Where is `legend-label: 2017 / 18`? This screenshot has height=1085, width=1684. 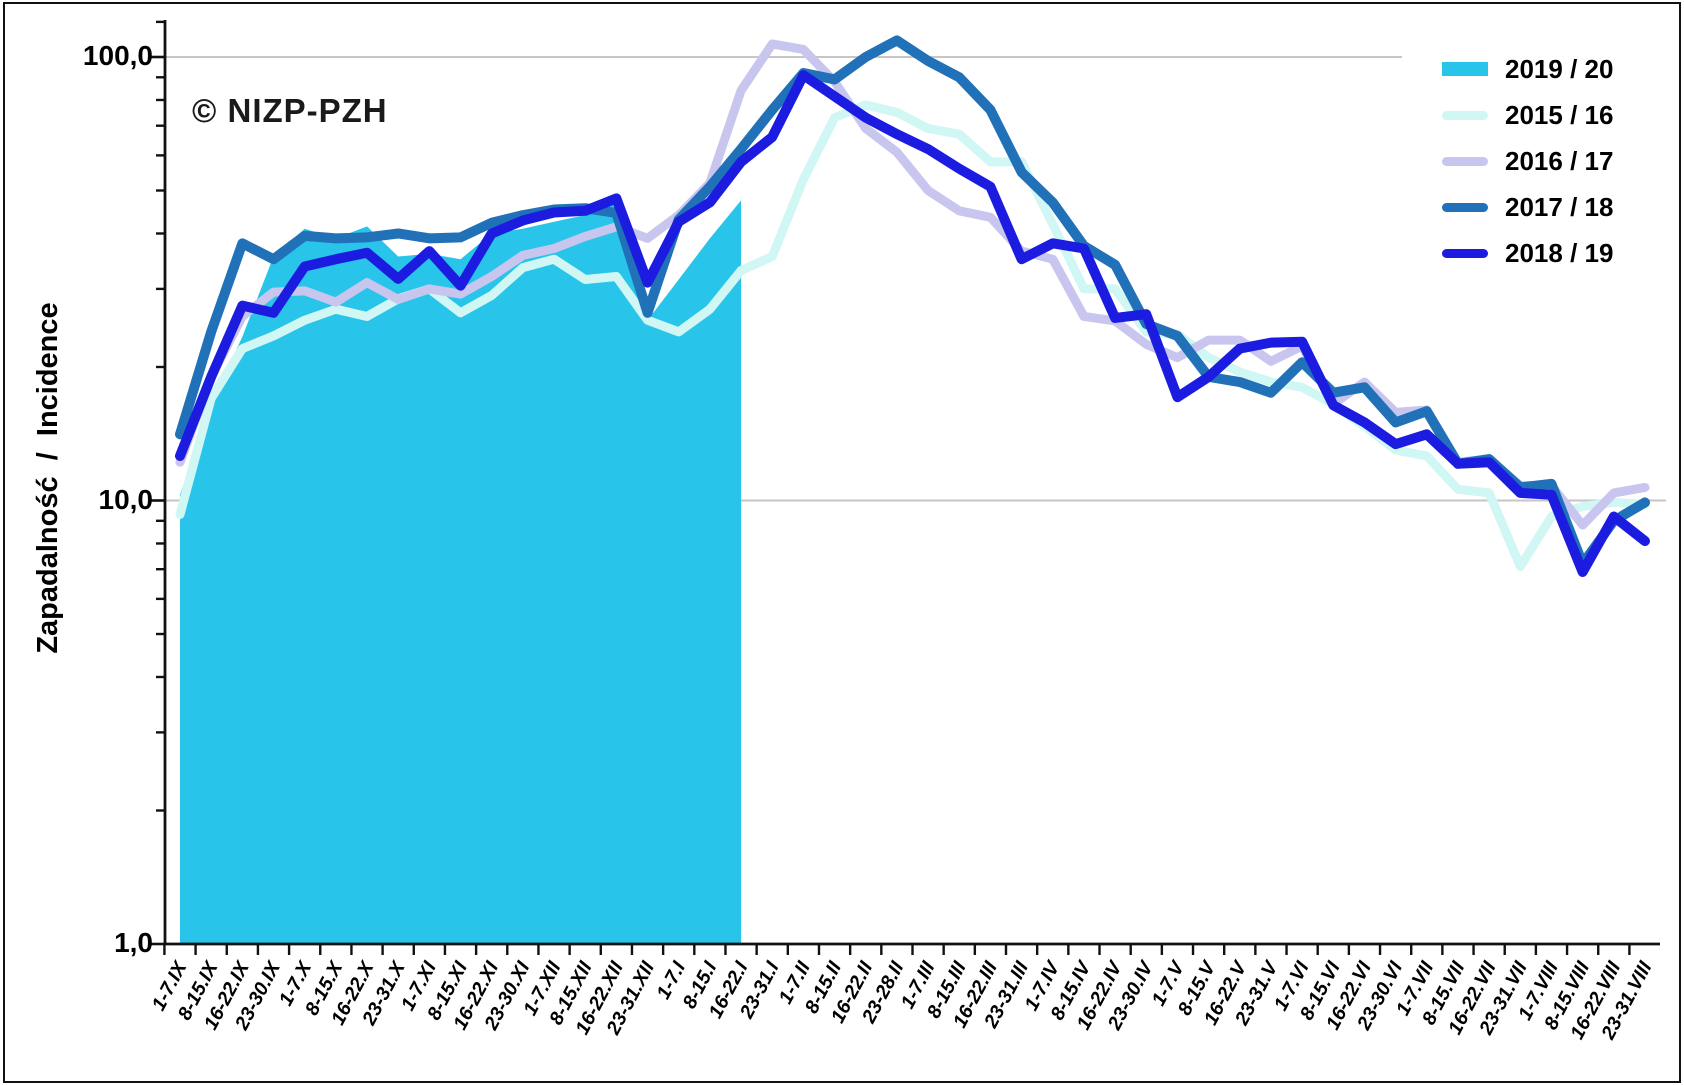 legend-label: 2017 / 18 is located at coordinates (1559, 206).